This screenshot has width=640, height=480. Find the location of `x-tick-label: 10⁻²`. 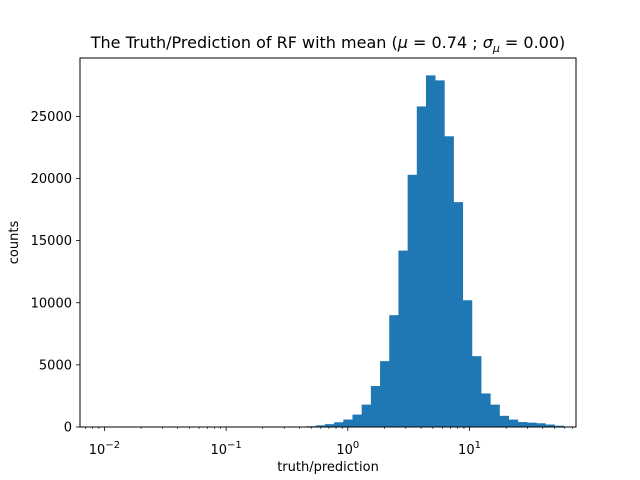

x-tick-label: 10⁻² is located at coordinates (104, 449).